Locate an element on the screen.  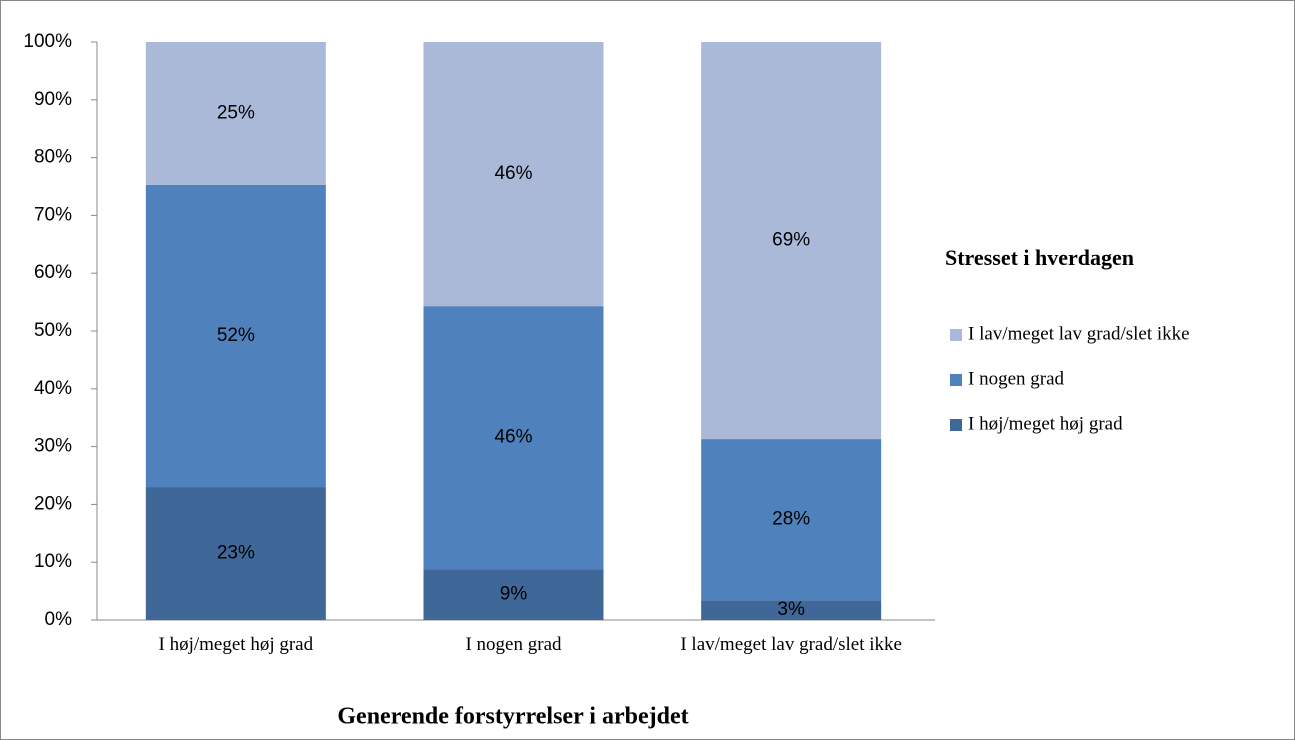
y-tick-label: 30% is located at coordinates (53, 446).